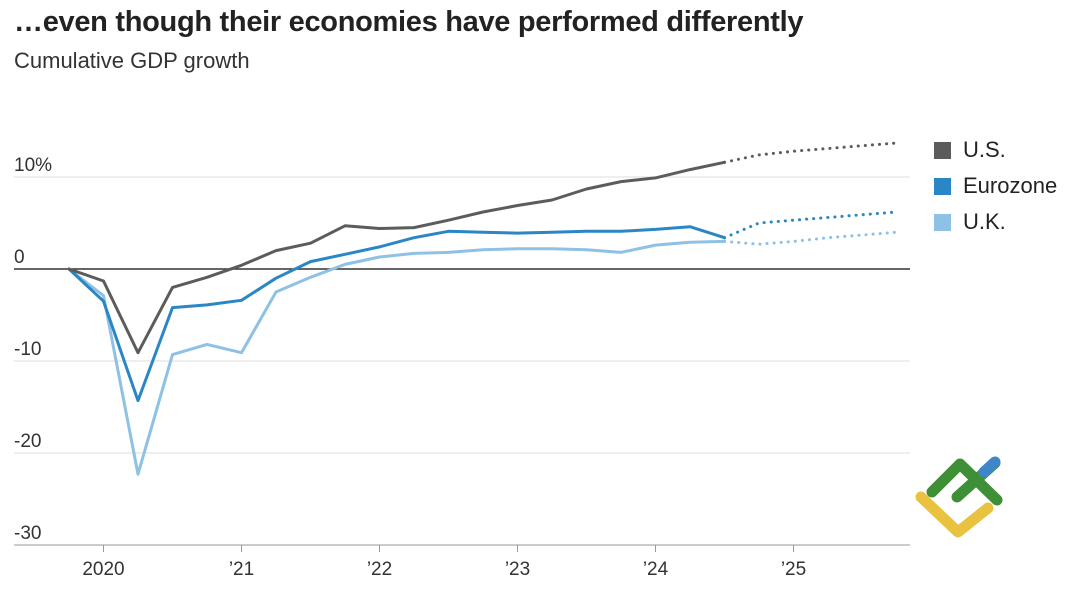 This screenshot has height=593, width=1079. I want to click on legend-item-us: U.S., so click(995, 150).